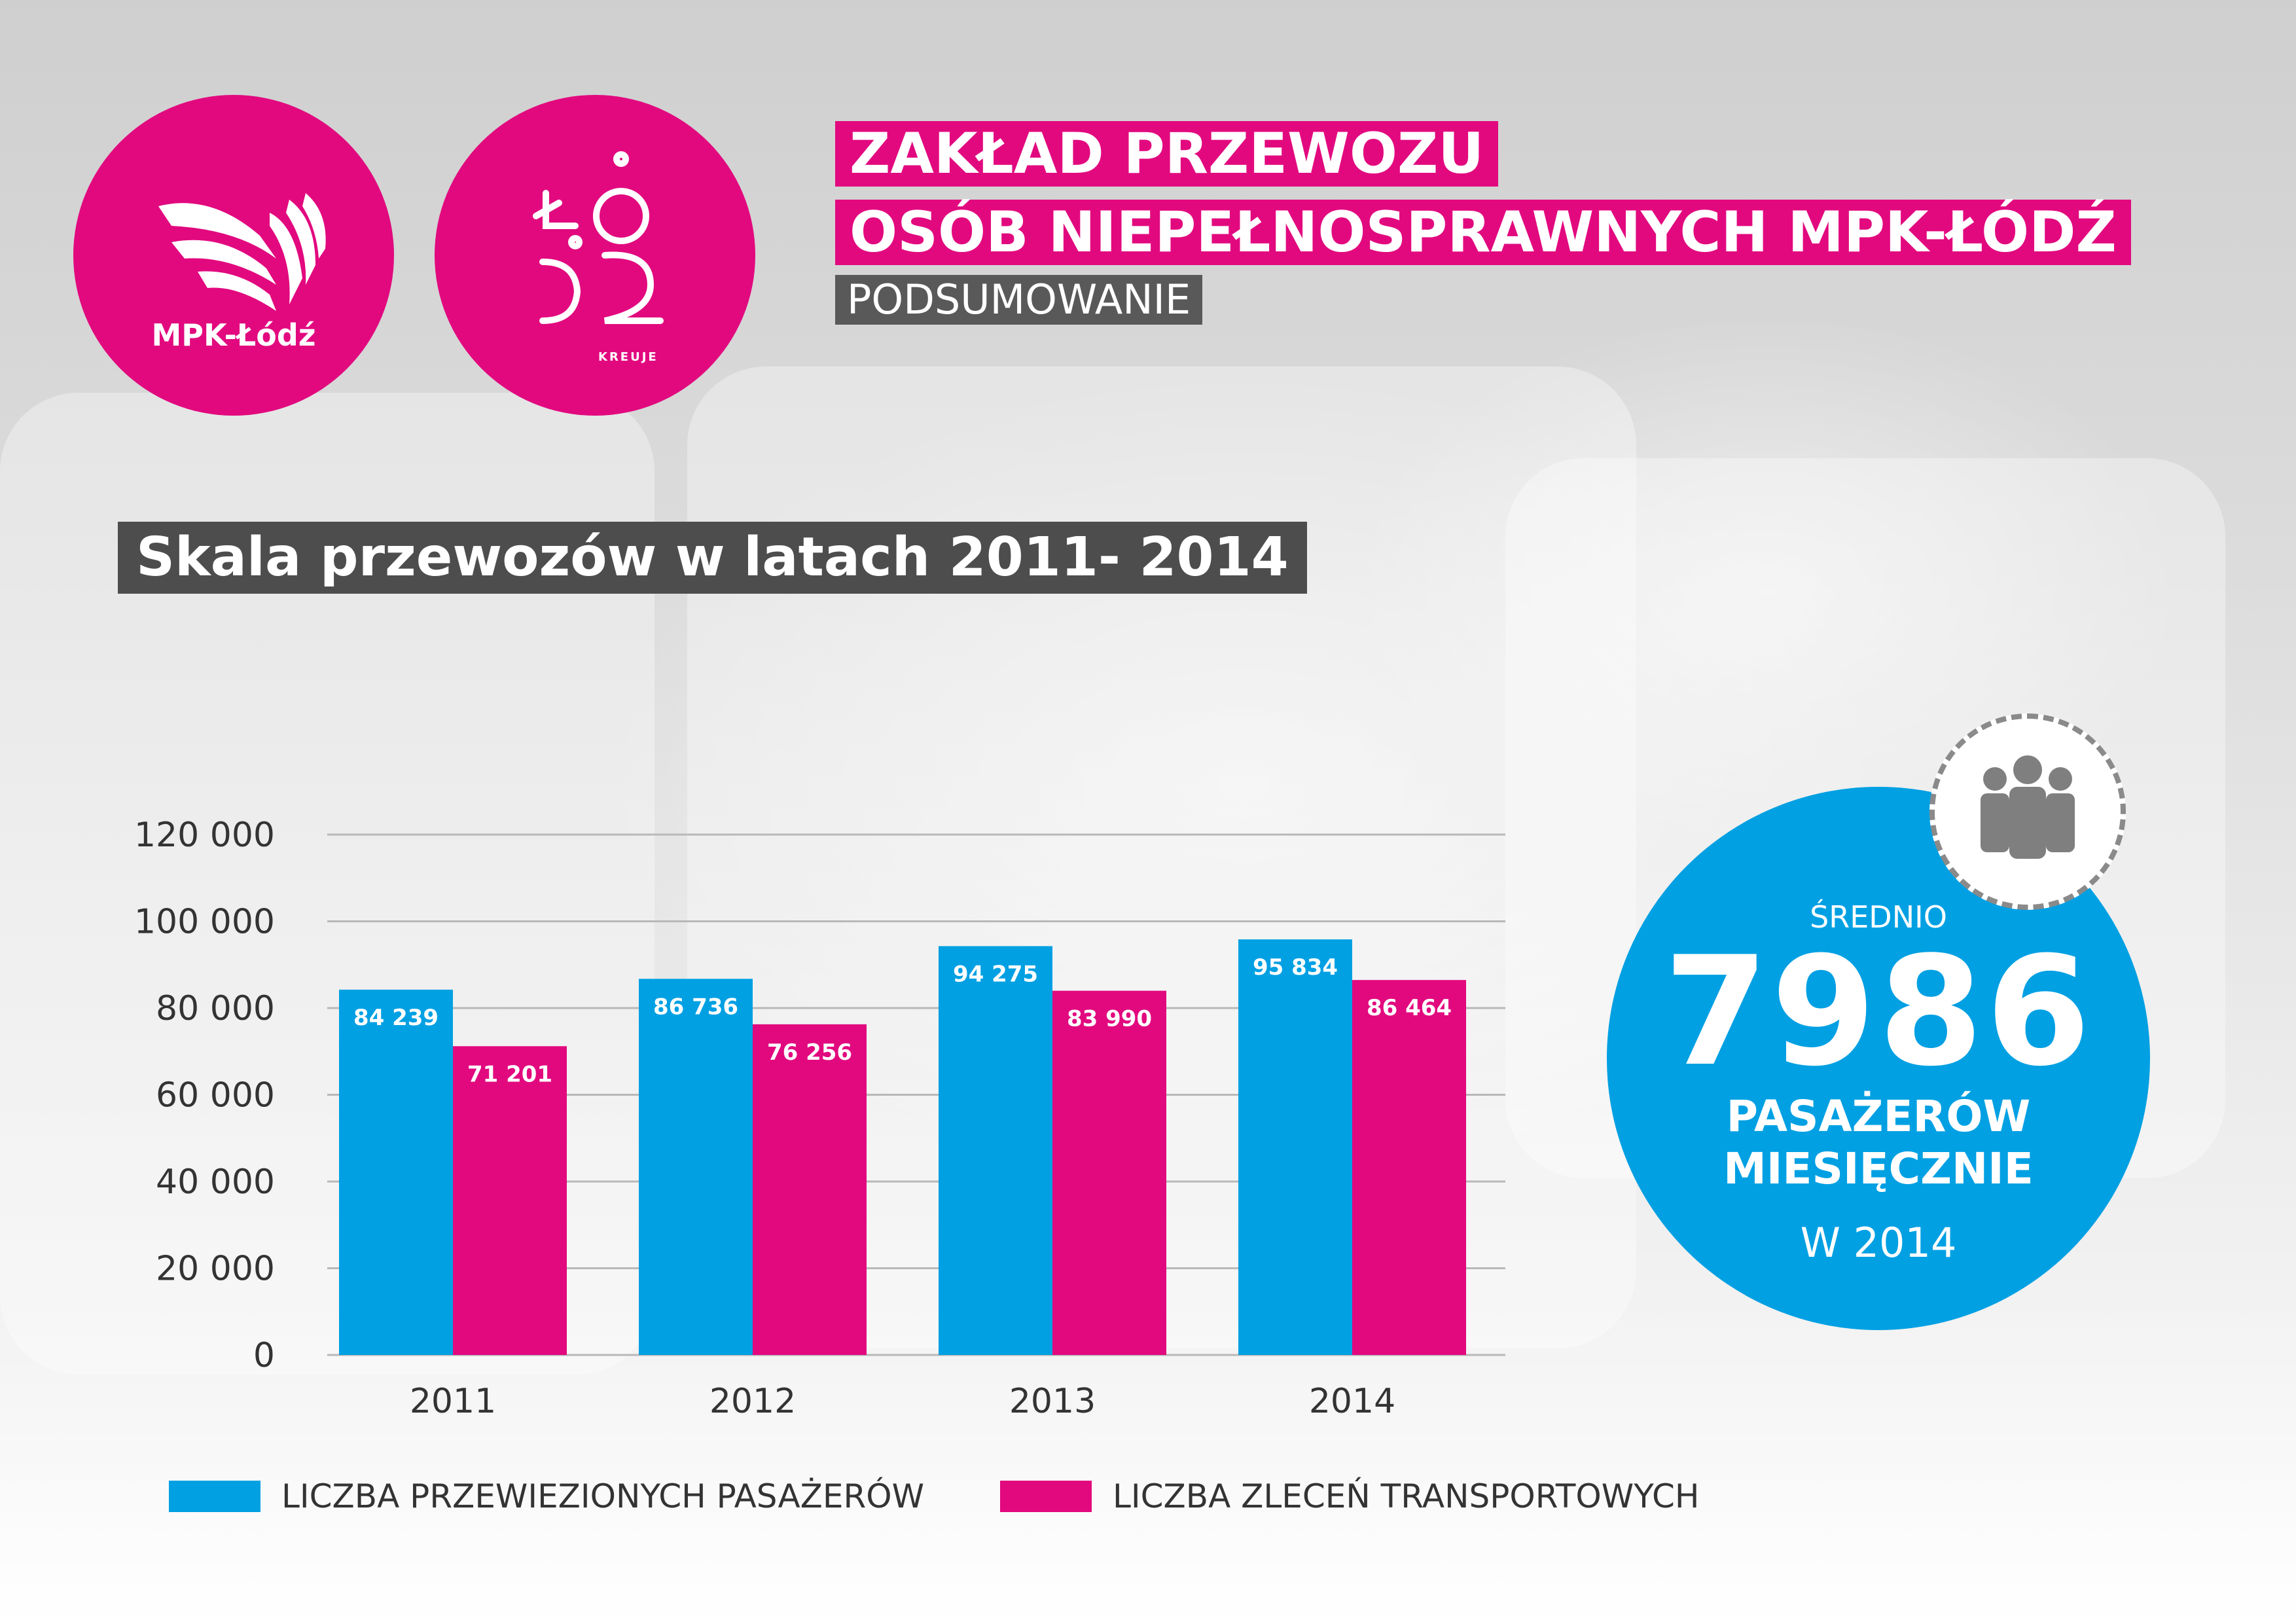  Describe the element at coordinates (1019, 300) in the screenshot. I see `page-subtitle: PODSUMOWANIE` at that location.